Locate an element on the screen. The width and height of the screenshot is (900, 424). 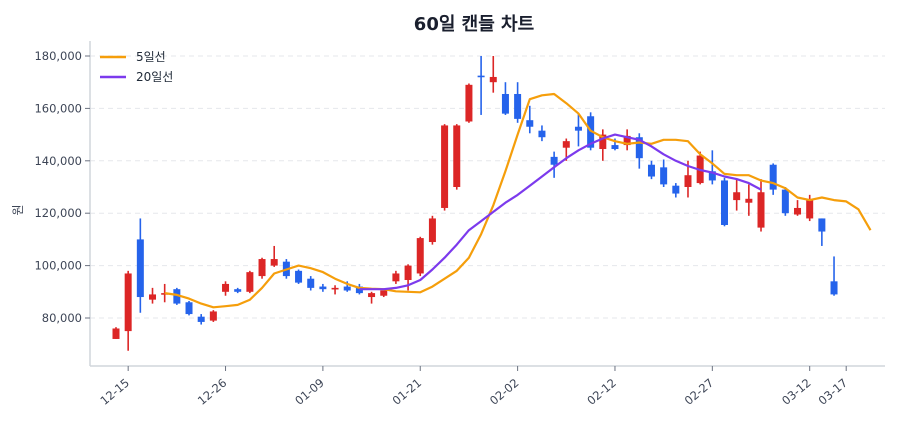
x-tick-label: 01-21 is located at coordinates (407, 392).